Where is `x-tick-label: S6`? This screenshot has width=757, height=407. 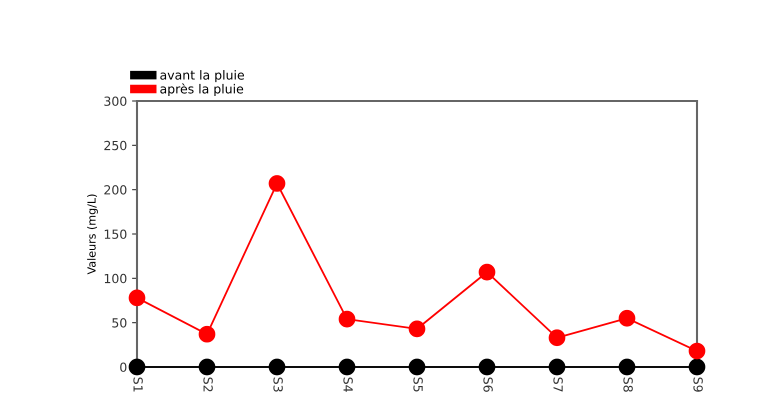
x-tick-label: S6 is located at coordinates (488, 385).